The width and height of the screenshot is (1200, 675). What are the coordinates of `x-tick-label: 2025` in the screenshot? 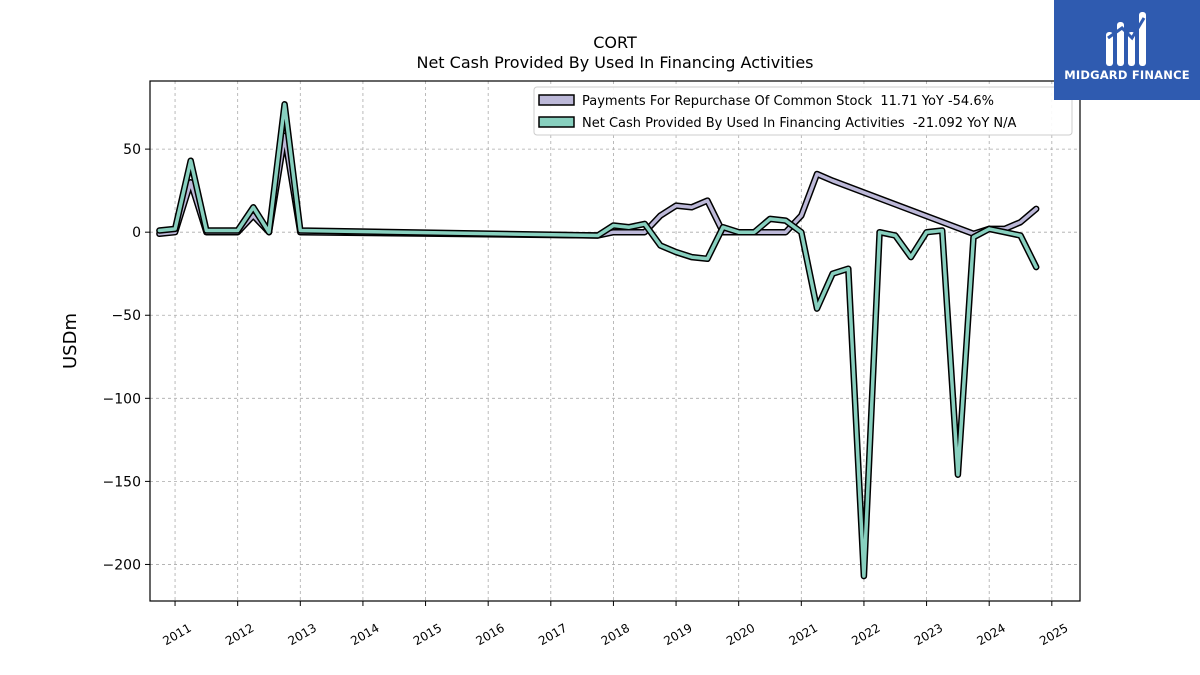 It's located at (1053, 634).